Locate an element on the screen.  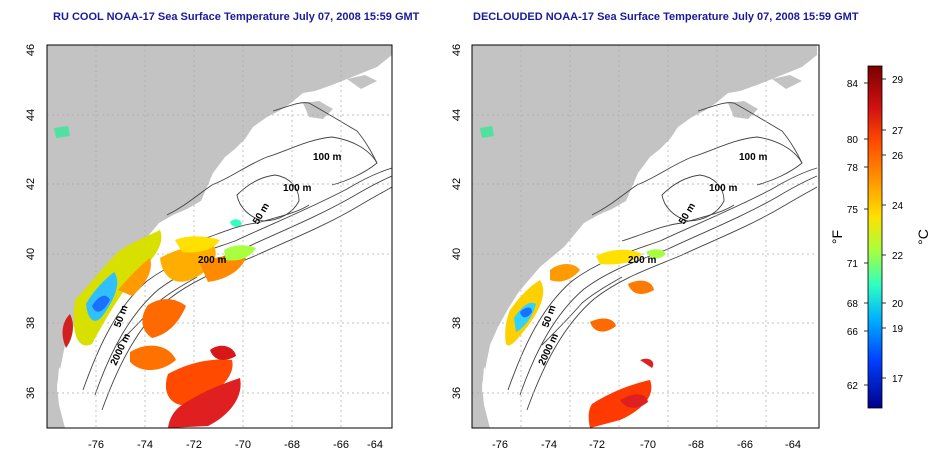
right-contour-label-100m-mid: 100 m is located at coordinates (723, 188).